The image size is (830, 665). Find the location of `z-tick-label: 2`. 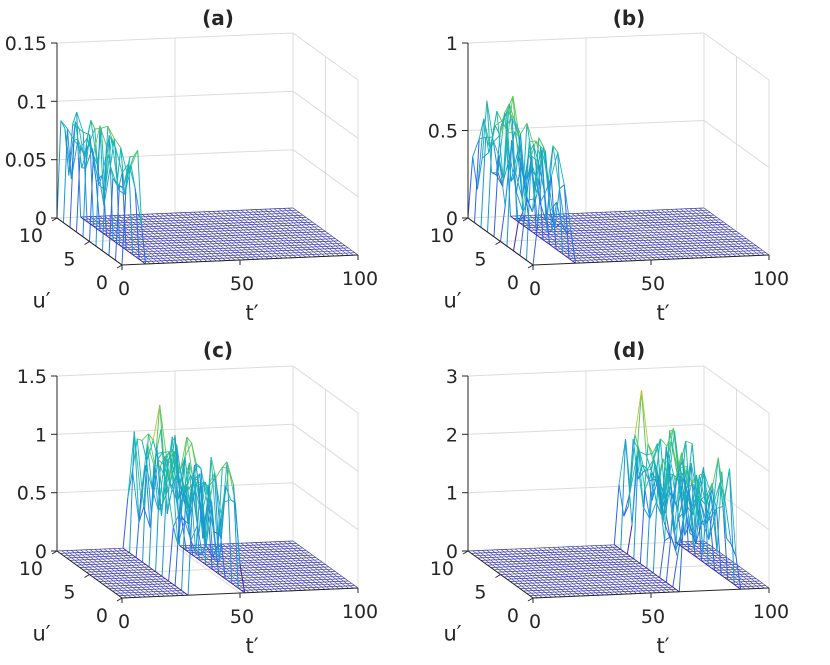

z-tick-label: 2 is located at coordinates (452, 435).